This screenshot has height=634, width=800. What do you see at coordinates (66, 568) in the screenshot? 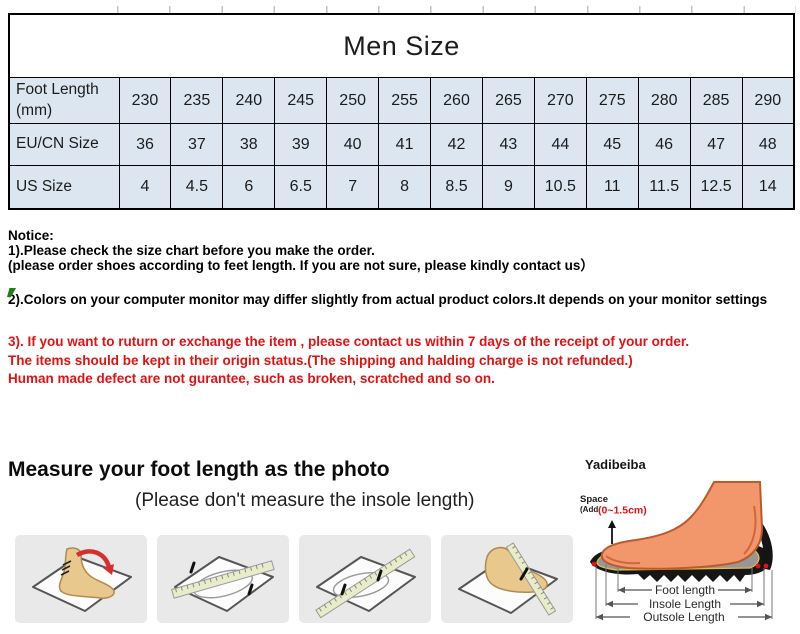
I see `ankle-marks-icon` at bounding box center [66, 568].